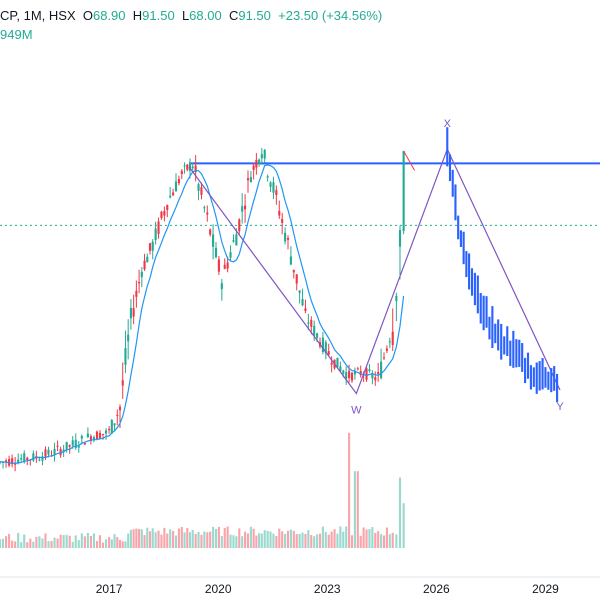 Image resolution: width=600 pixels, height=600 pixels. I want to click on volume-value: 949M, so click(16, 34).